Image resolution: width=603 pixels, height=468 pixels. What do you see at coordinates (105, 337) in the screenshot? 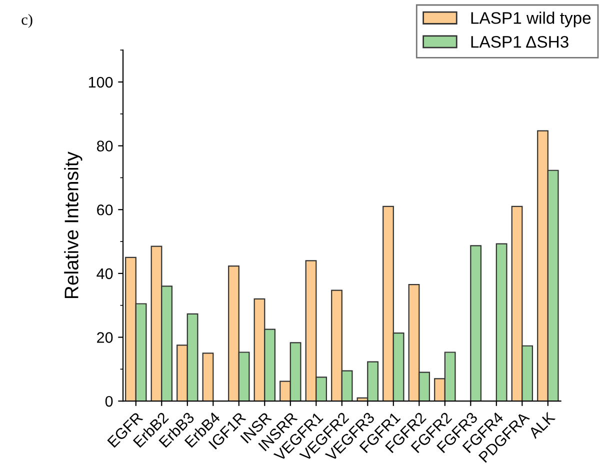
I see `y-tick-label: 20` at bounding box center [105, 337].